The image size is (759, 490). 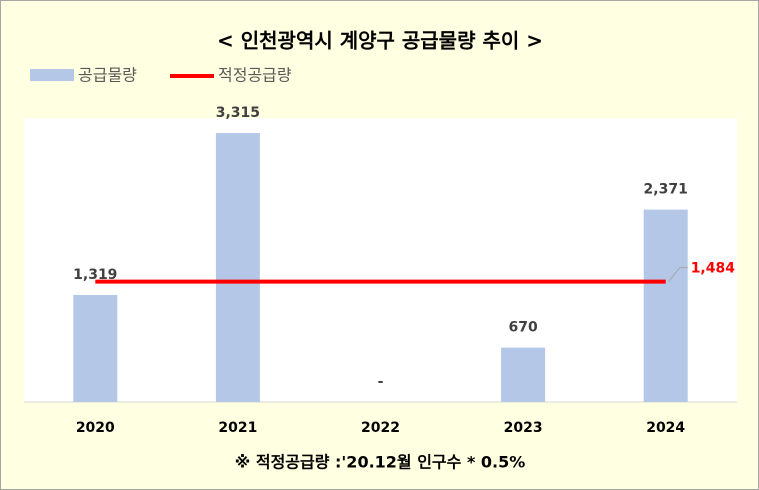 What do you see at coordinates (95, 428) in the screenshot?
I see `x-tick-label: 2020` at bounding box center [95, 428].